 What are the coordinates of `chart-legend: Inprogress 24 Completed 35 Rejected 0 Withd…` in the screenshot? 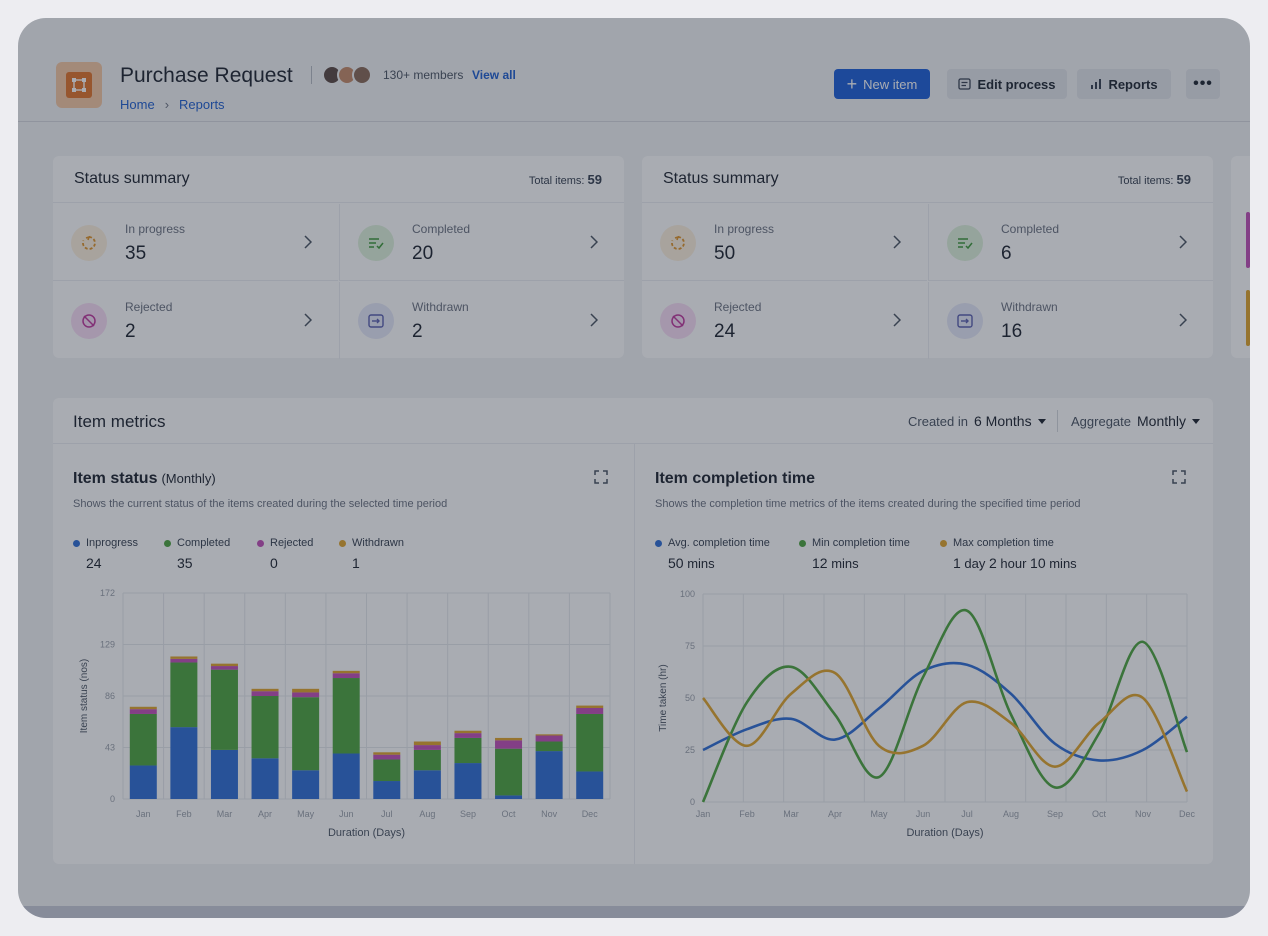 It's located at (251, 554).